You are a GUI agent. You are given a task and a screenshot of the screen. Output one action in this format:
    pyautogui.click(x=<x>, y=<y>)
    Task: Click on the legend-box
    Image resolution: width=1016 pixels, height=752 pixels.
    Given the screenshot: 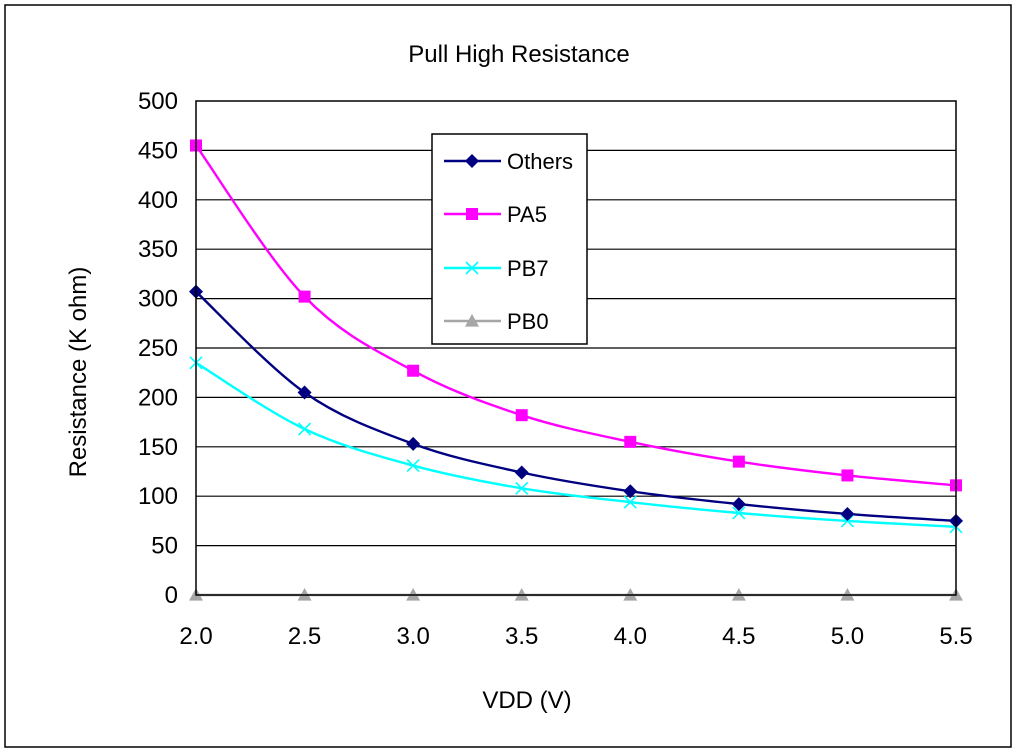 What is the action you would take?
    pyautogui.click(x=509, y=239)
    